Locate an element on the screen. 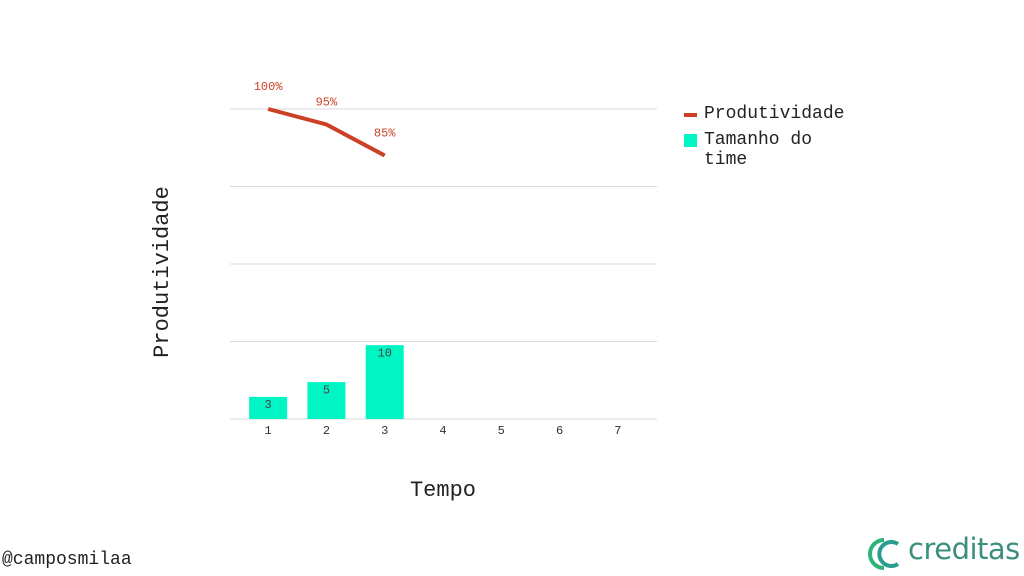  y-axis-title: Produtividade is located at coordinates (162, 272).